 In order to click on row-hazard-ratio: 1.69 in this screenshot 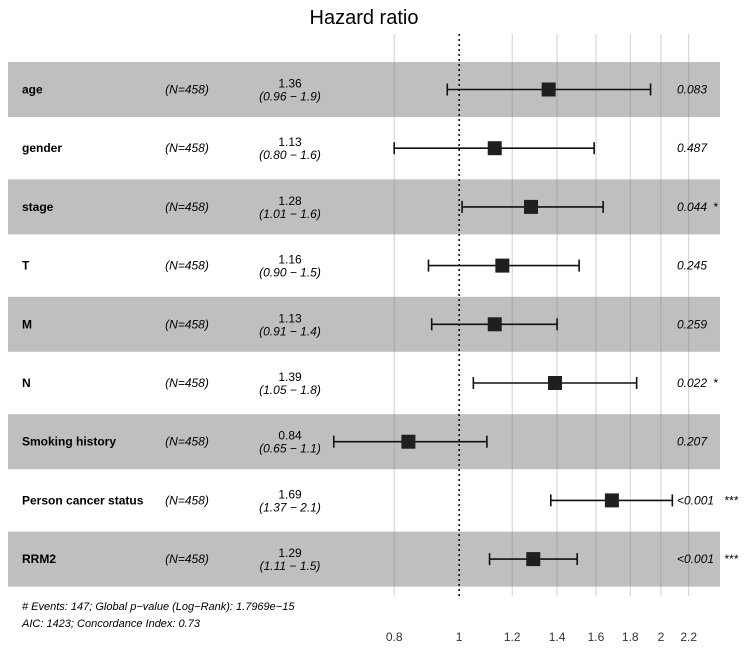, I will do `click(290, 494)`.